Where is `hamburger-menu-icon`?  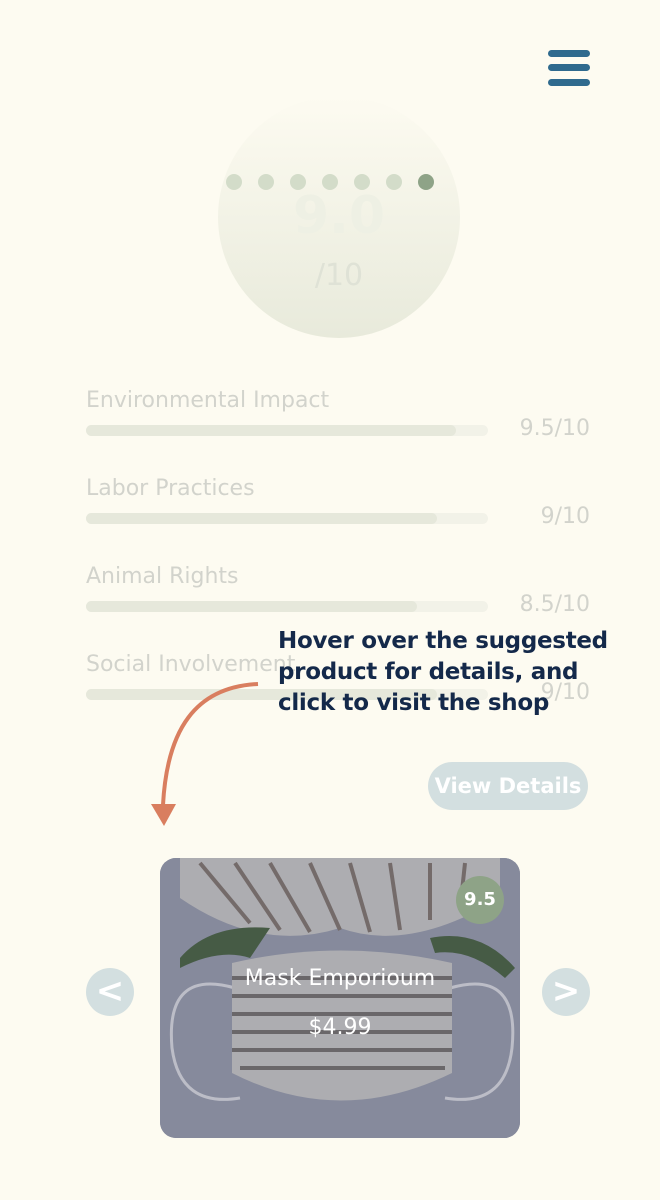 hamburger-menu-icon is located at coordinates (568, 70).